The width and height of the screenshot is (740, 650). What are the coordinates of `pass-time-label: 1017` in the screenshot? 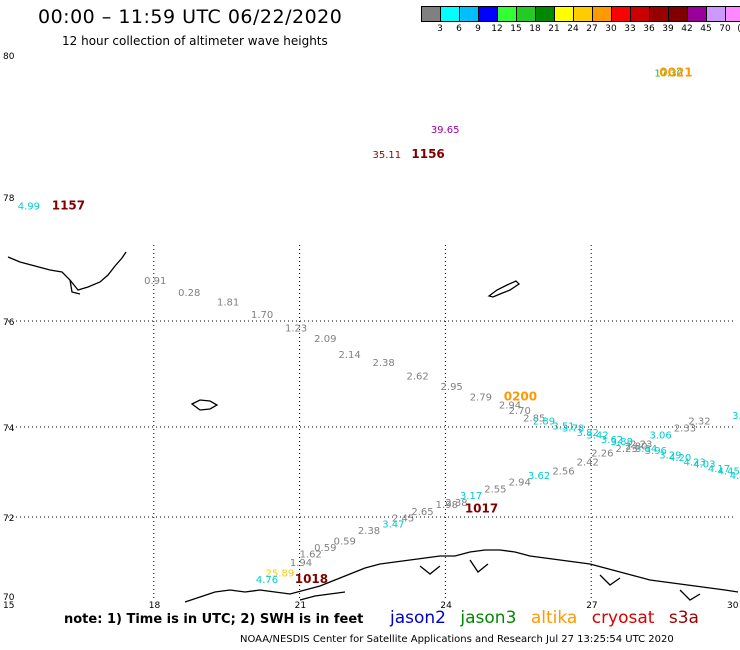 It's located at (481, 509).